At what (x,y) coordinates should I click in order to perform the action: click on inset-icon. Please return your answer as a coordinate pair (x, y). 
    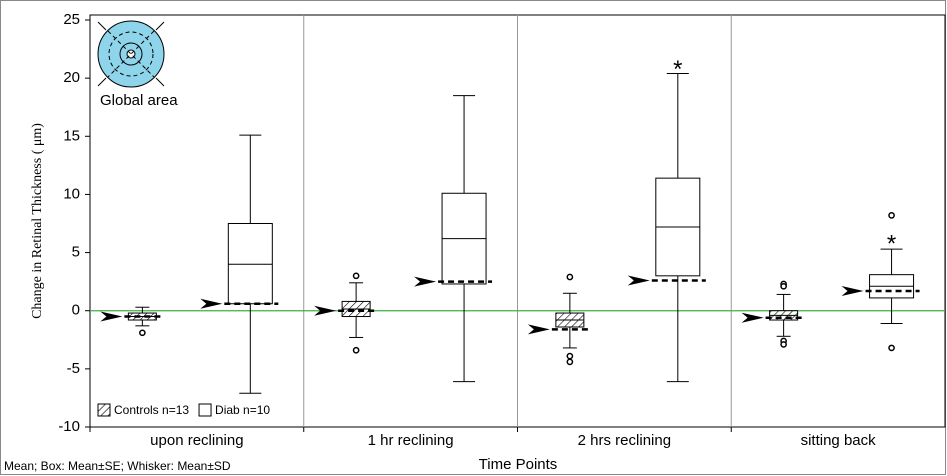
    Looking at the image, I should click on (131, 54).